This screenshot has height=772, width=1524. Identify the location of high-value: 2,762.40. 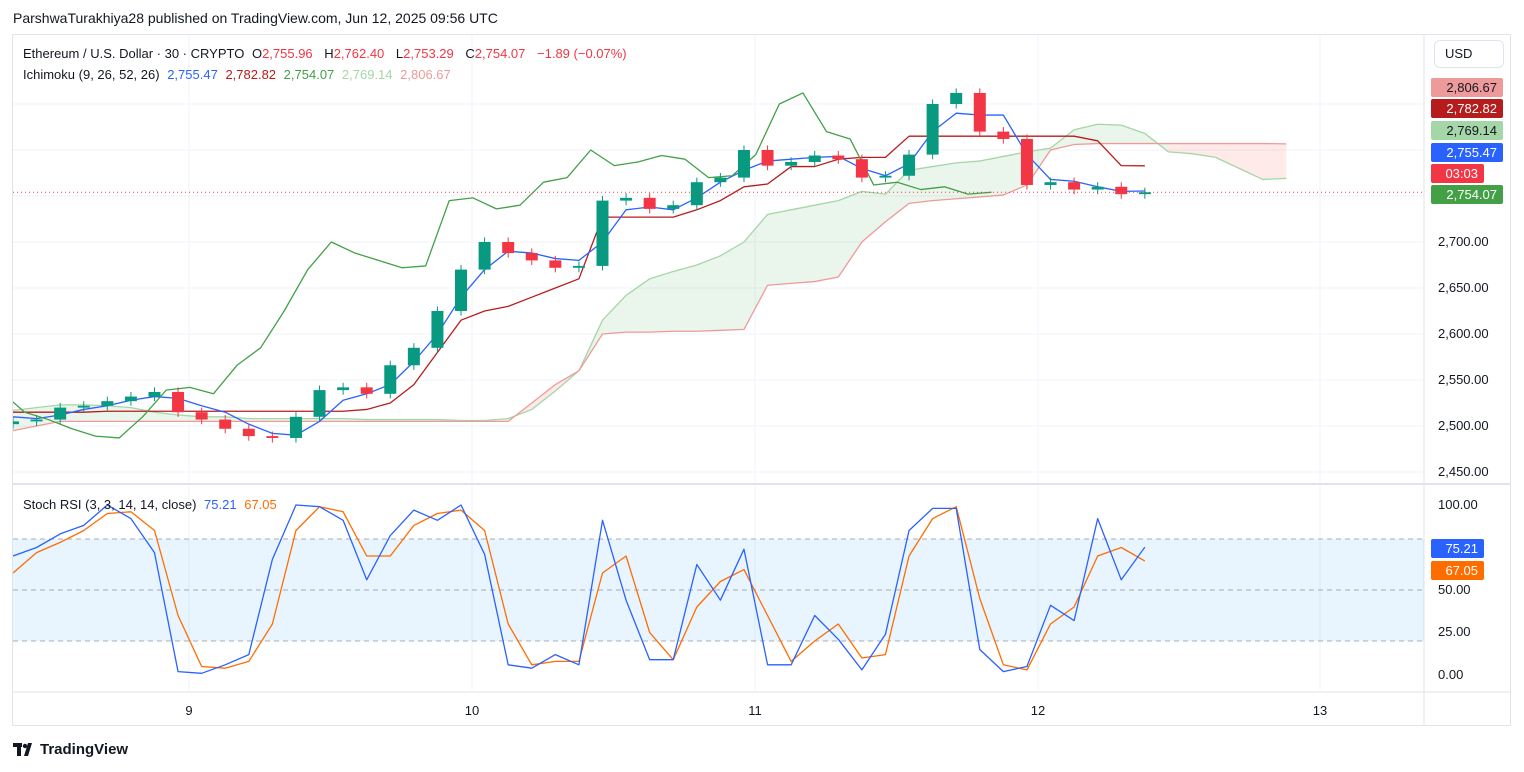
(359, 53).